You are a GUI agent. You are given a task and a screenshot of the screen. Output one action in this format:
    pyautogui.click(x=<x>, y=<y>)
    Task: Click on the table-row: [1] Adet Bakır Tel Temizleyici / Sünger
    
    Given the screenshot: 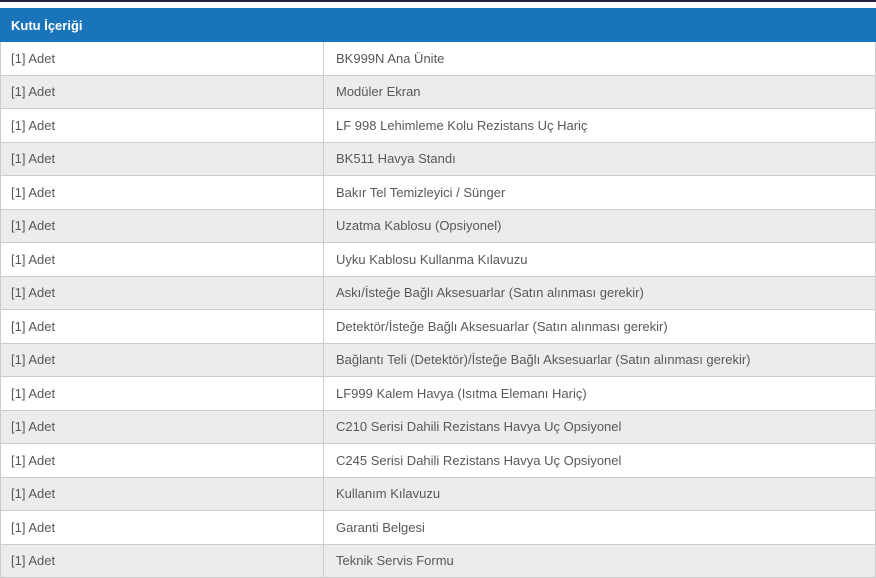 What is the action you would take?
    pyautogui.click(x=438, y=192)
    